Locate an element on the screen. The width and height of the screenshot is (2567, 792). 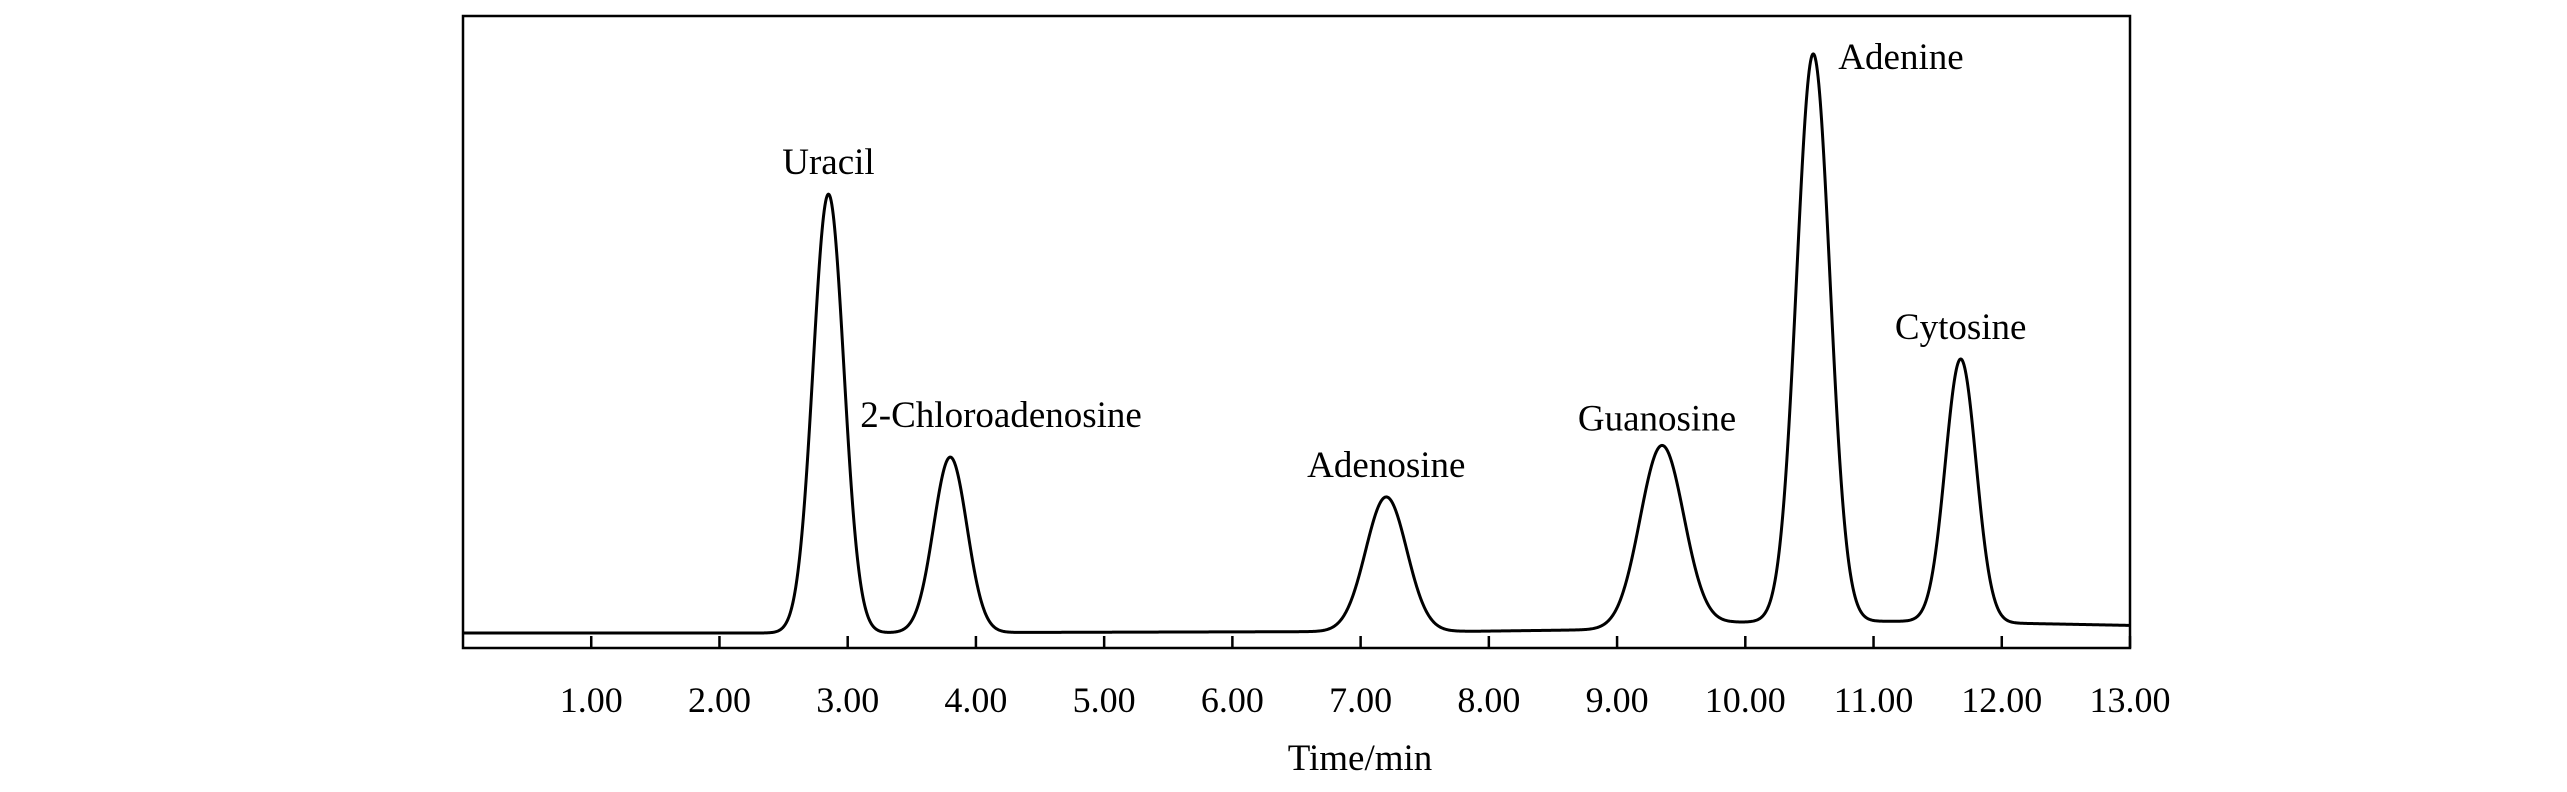
x-tick-label: 11.00 is located at coordinates (1874, 700).